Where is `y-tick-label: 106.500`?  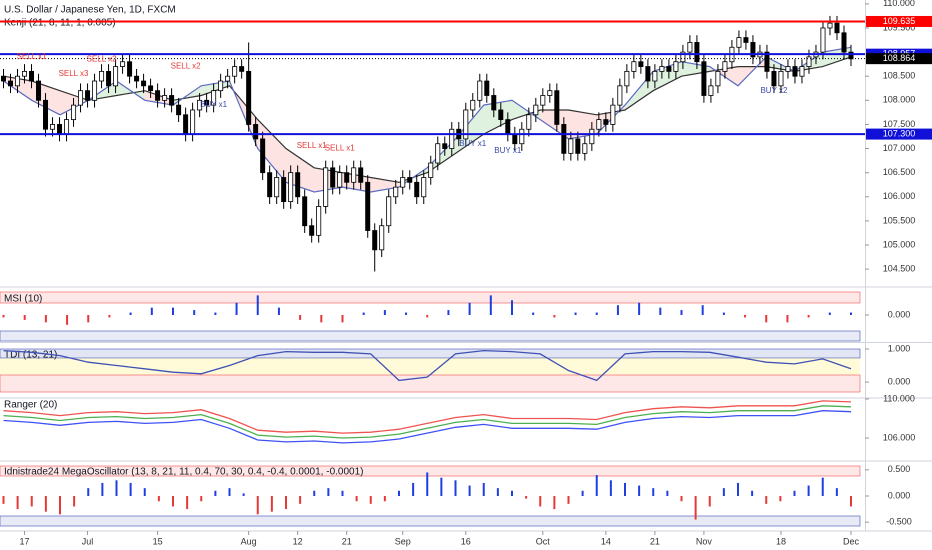
y-tick-label: 106.500 is located at coordinates (899, 172).